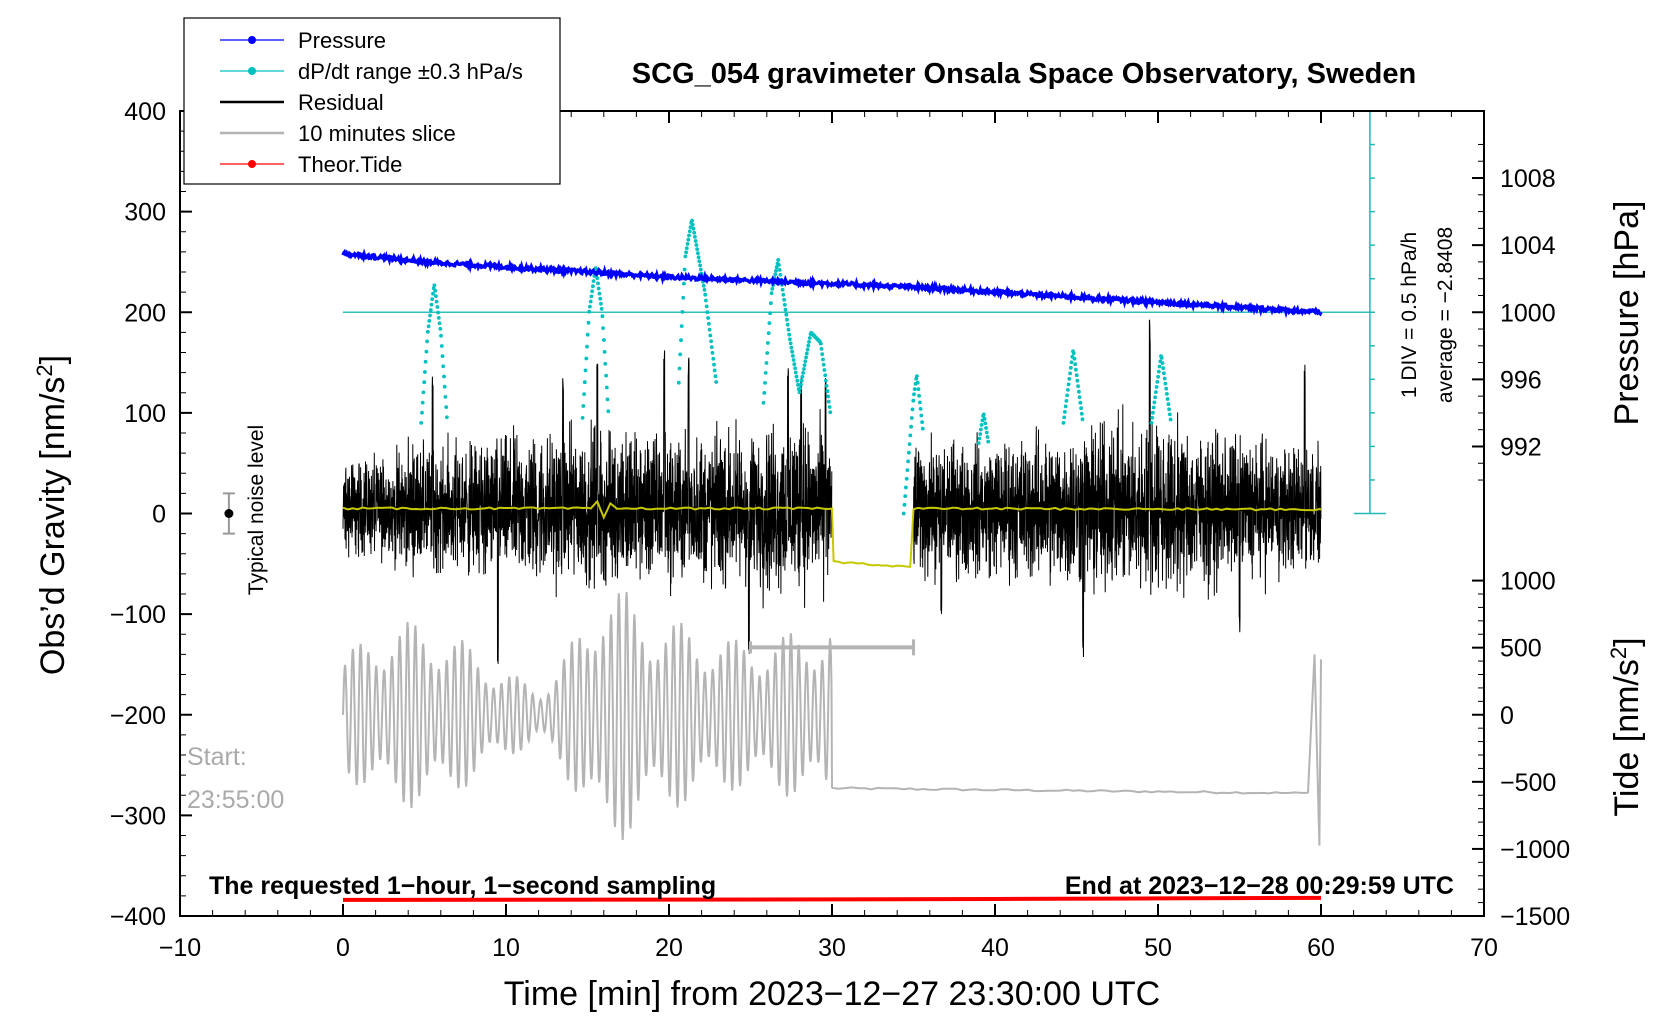 The height and width of the screenshot is (1020, 1676). What do you see at coordinates (995, 948) in the screenshot?
I see `x-tick-label: 40` at bounding box center [995, 948].